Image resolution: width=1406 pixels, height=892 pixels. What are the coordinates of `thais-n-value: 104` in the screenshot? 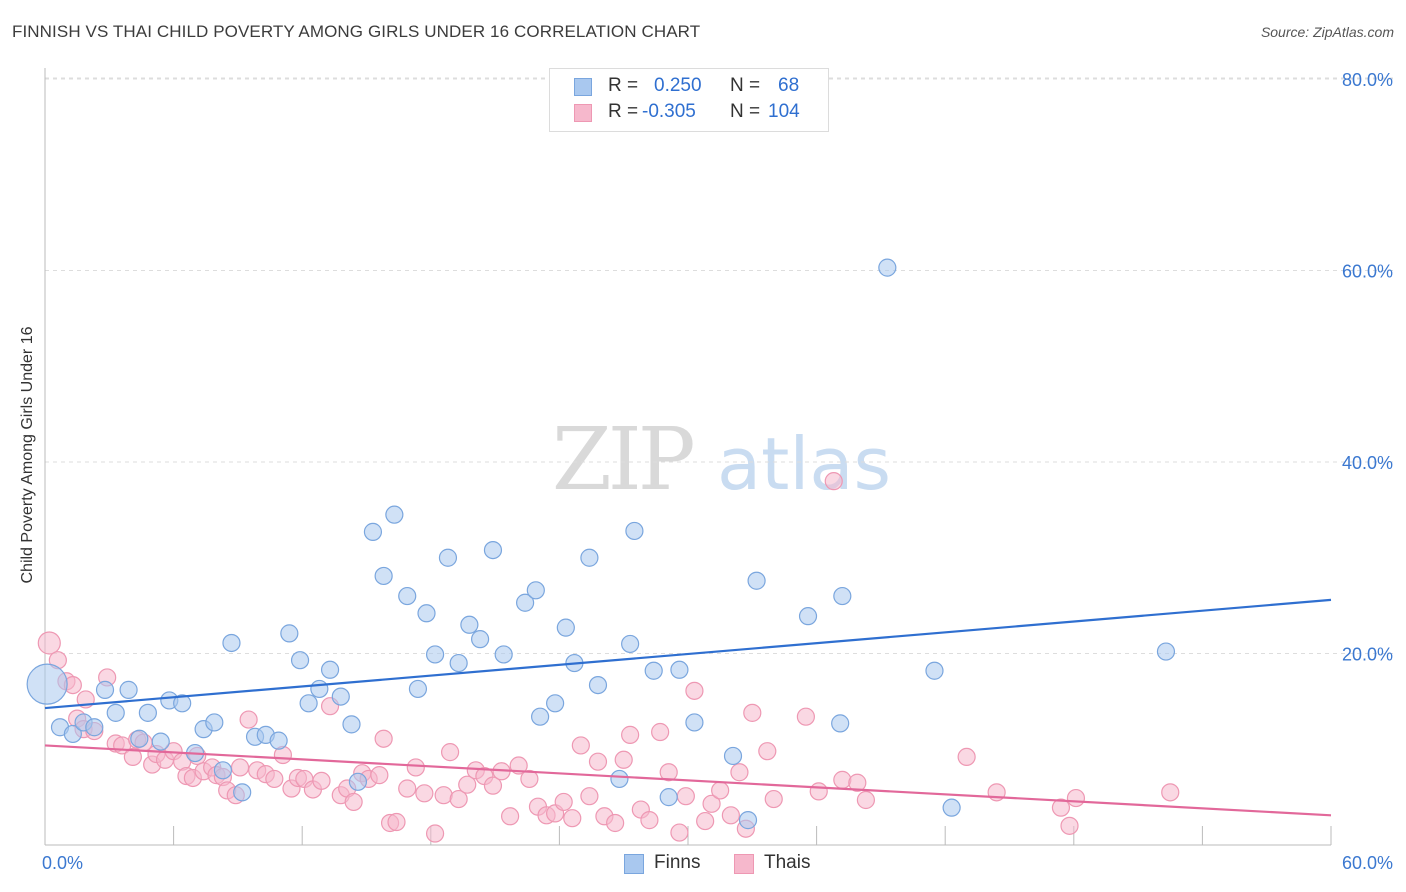 It's located at (784, 111).